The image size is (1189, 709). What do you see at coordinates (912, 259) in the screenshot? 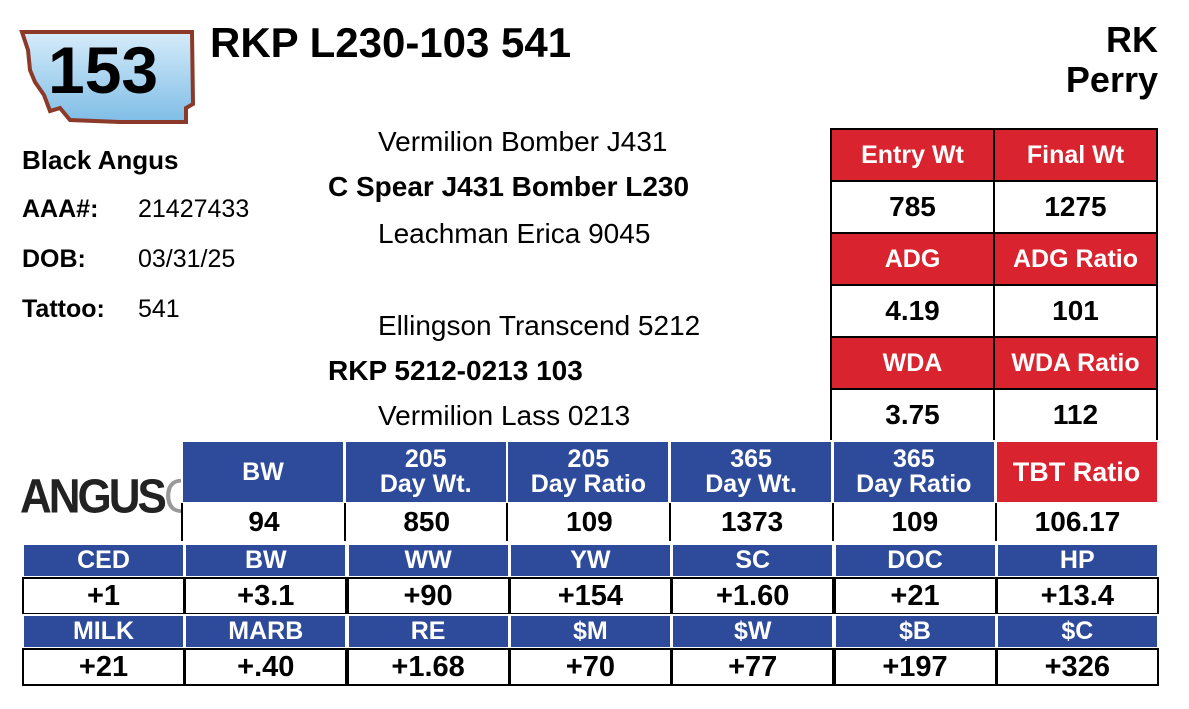
I see `perf-label: ADG` at bounding box center [912, 259].